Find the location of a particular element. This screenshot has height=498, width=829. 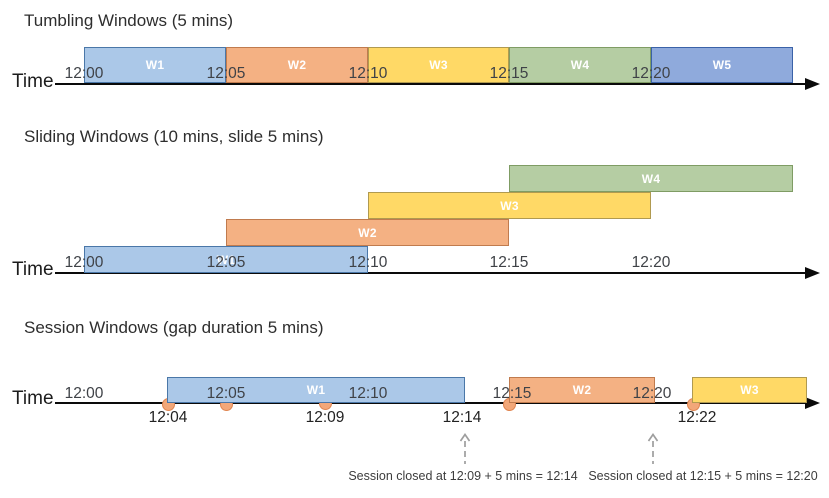

session-tick-label: 12:10 is located at coordinates (368, 393).